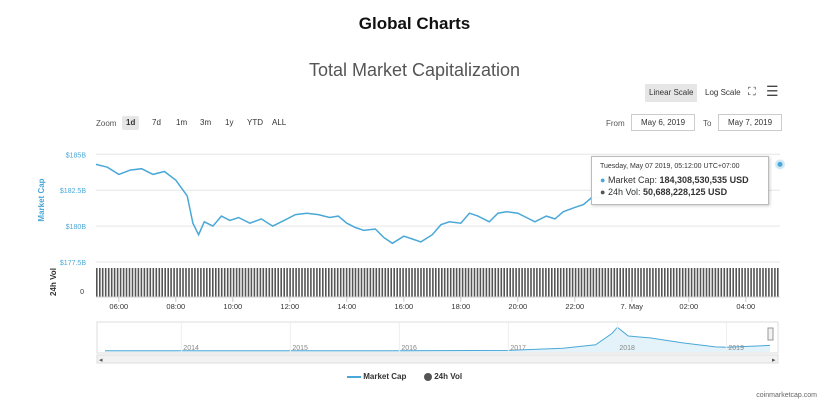  Describe the element at coordinates (780, 164) in the screenshot. I see `current-point` at that location.